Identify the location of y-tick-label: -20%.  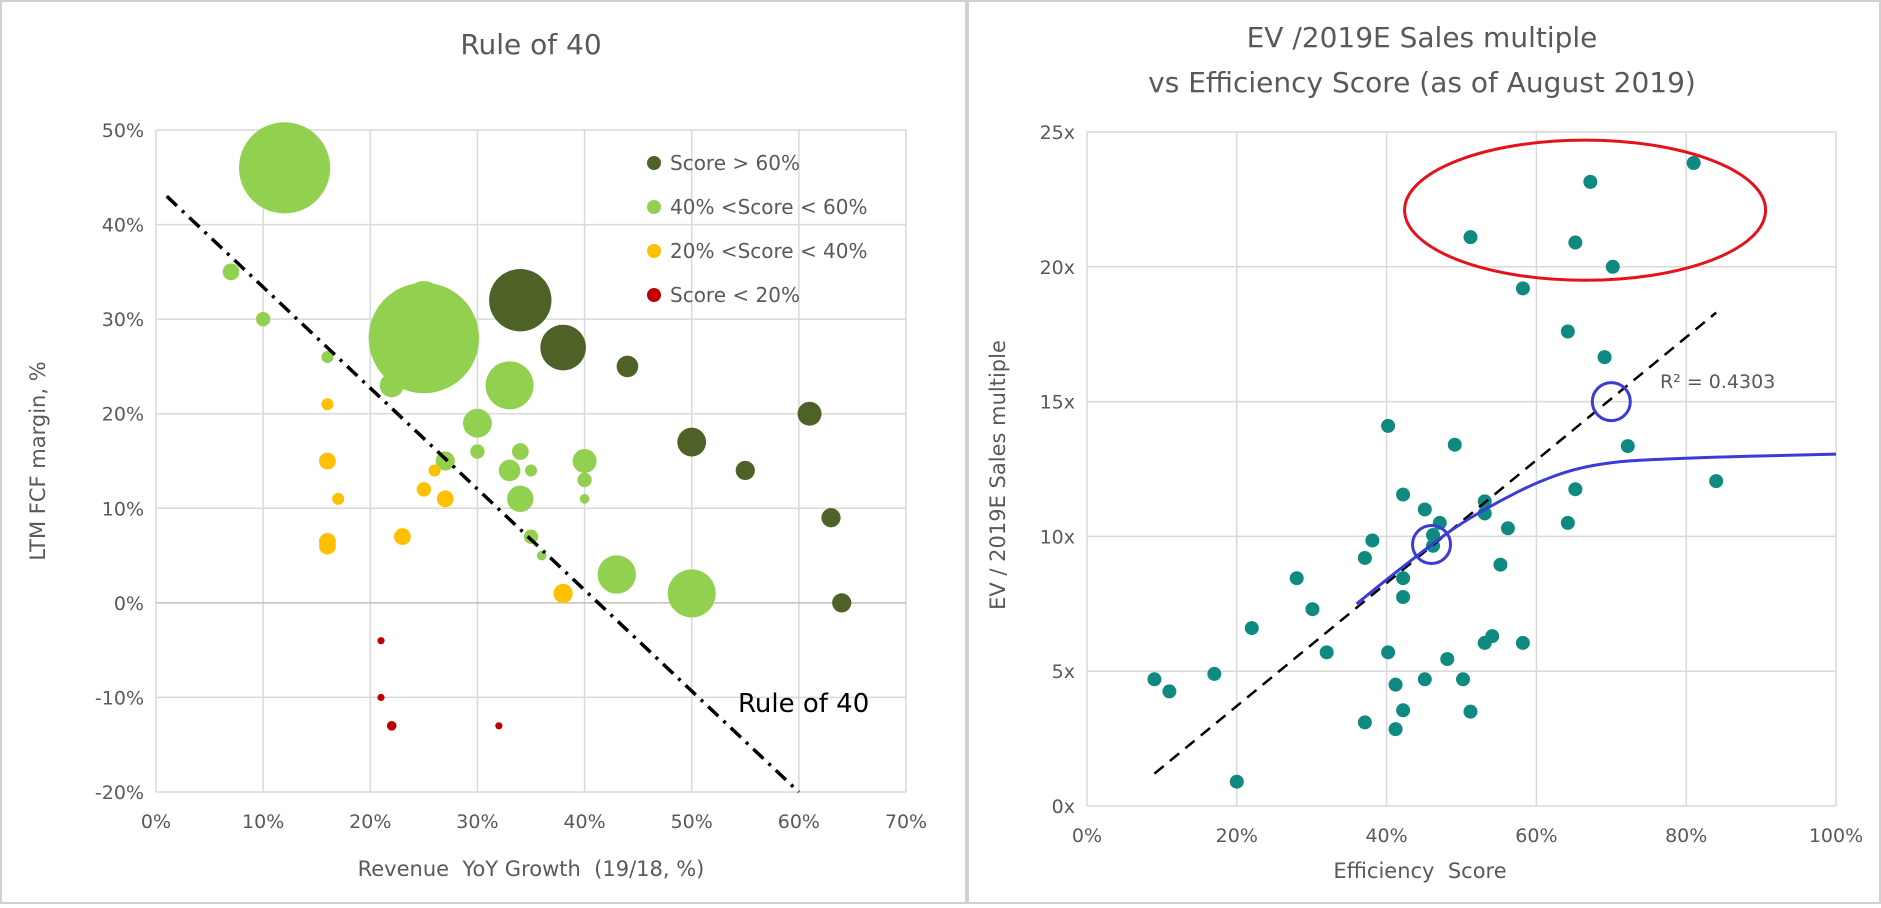
(119, 793).